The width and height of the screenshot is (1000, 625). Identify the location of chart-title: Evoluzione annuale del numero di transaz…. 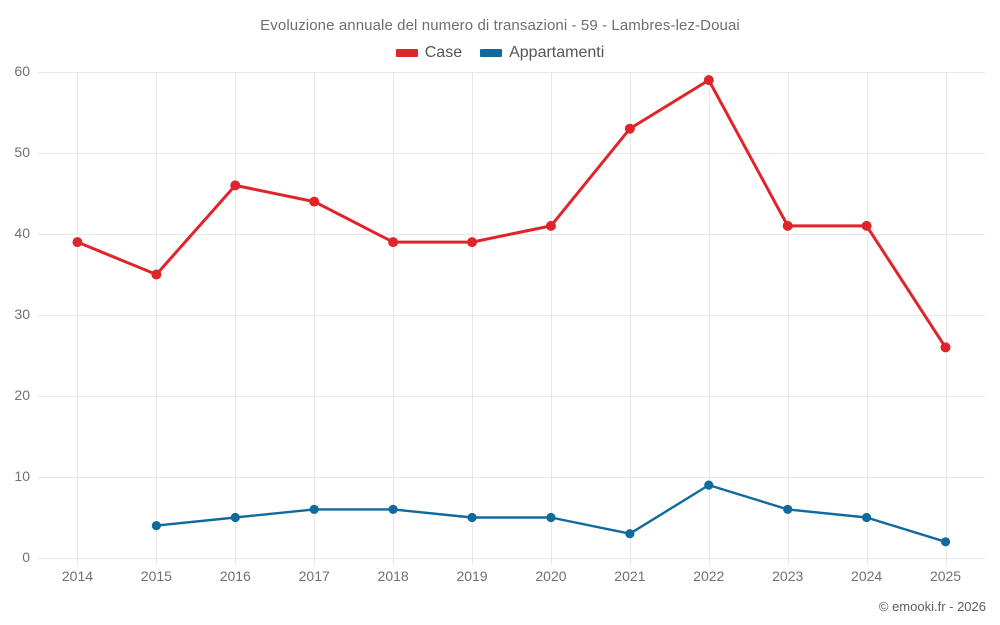
(500, 25).